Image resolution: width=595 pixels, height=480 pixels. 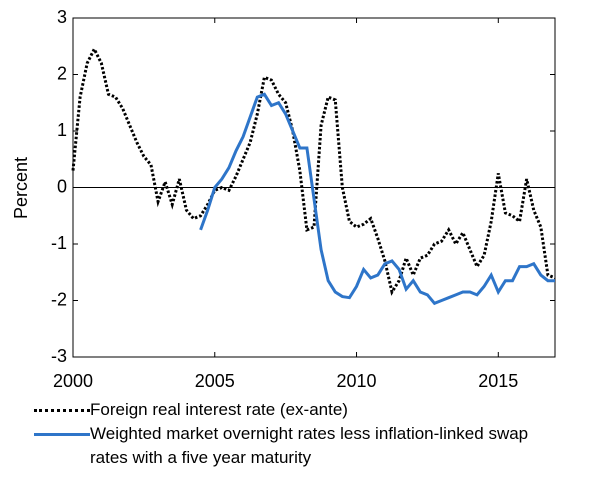 What do you see at coordinates (59, 356) in the screenshot?
I see `y-tick-label: -3` at bounding box center [59, 356].